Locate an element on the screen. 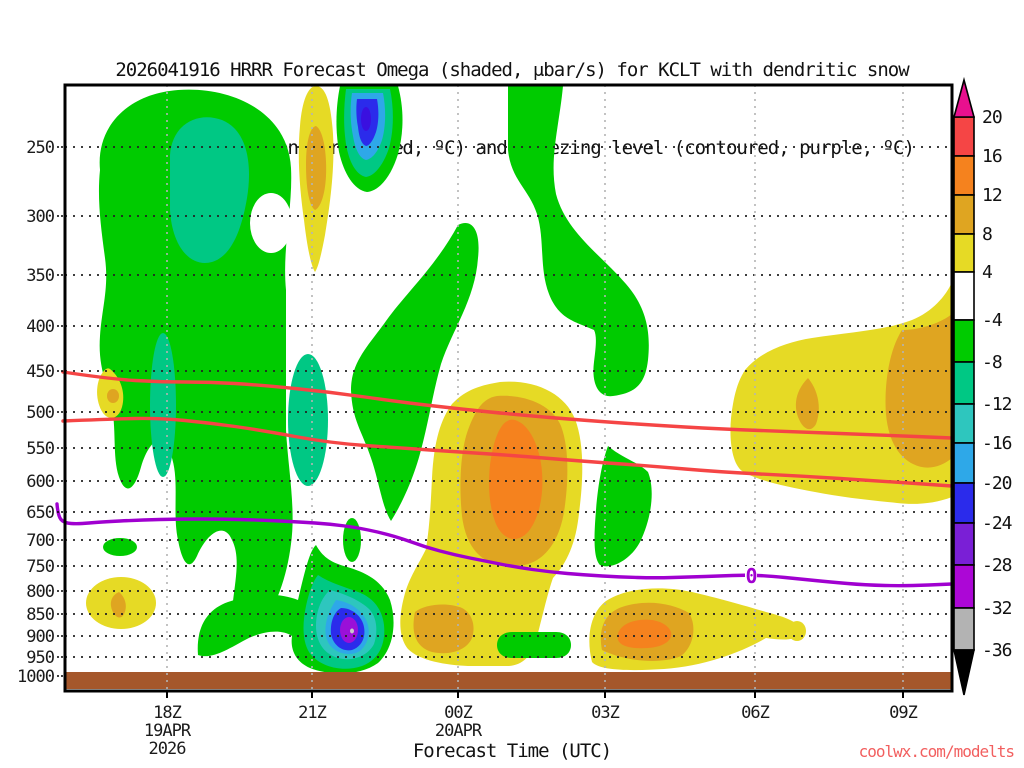 Image resolution: width=1024 pixels, height=768 pixels. x-tick-label-00Z: 00Z is located at coordinates (458, 713).